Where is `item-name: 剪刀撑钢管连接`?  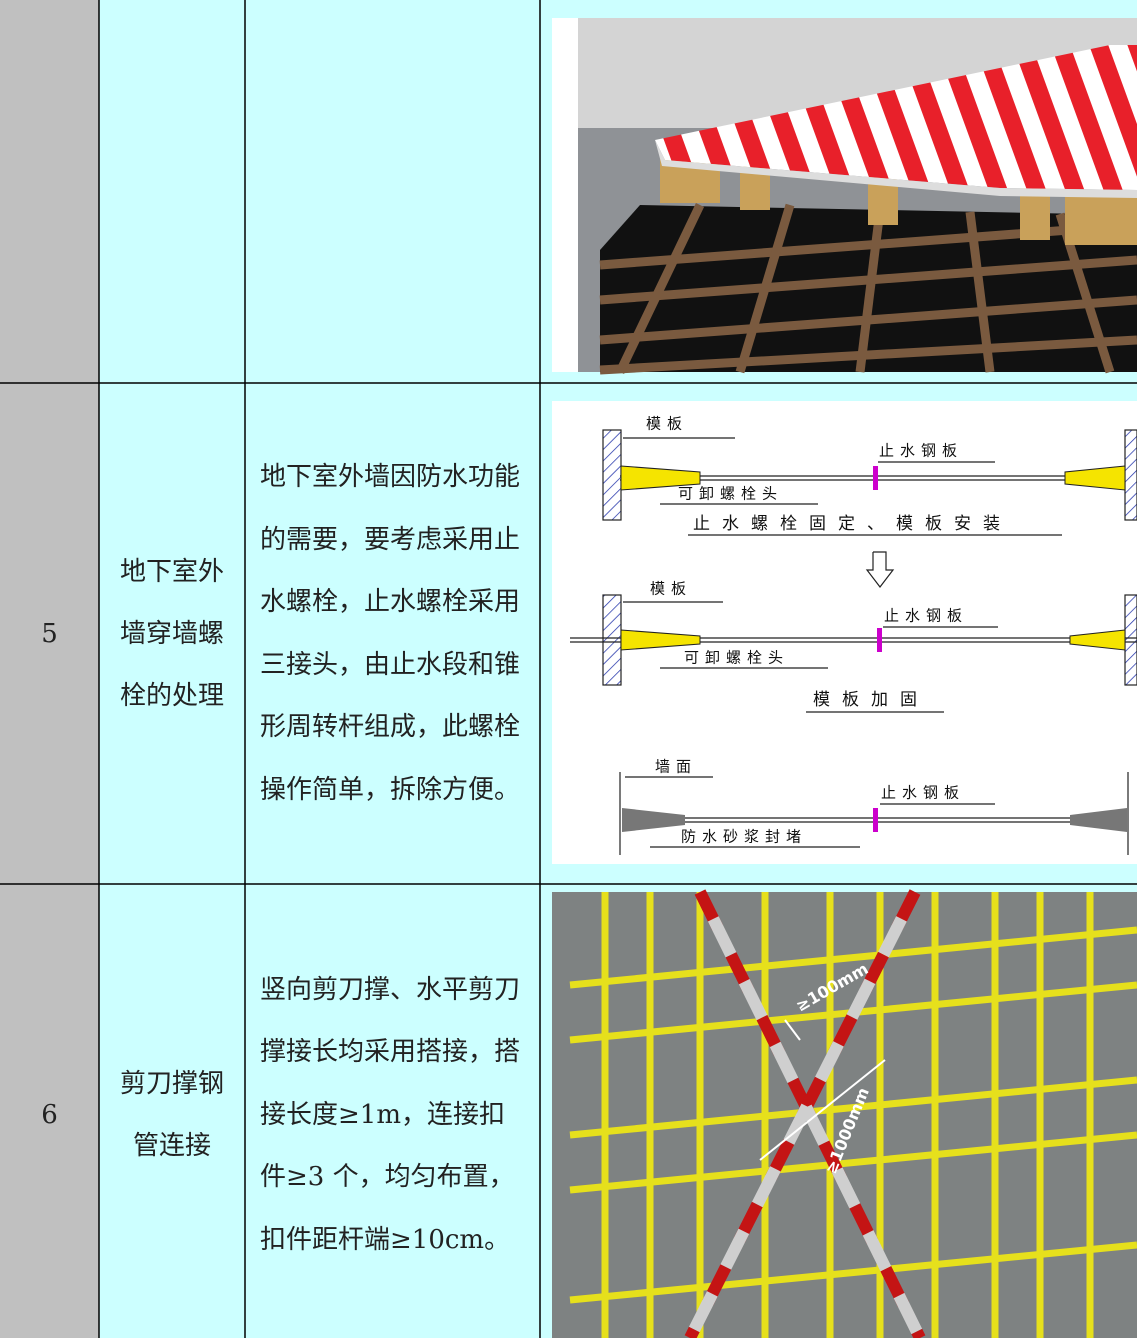
item-name: 剪刀撑钢管连接 is located at coordinates (171, 1115).